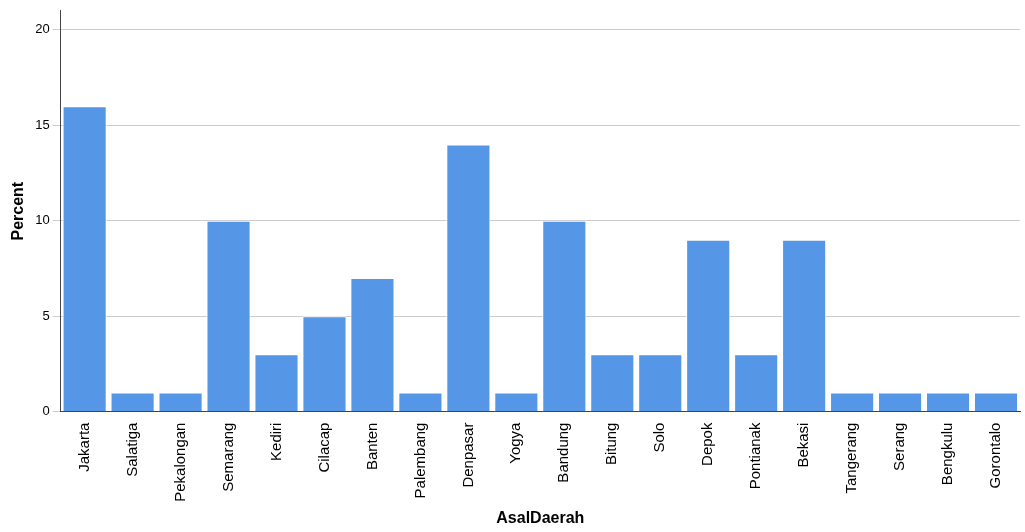 The image size is (1025, 532). Describe the element at coordinates (179, 462) in the screenshot. I see `x-tick-label: Pekalongan` at that location.